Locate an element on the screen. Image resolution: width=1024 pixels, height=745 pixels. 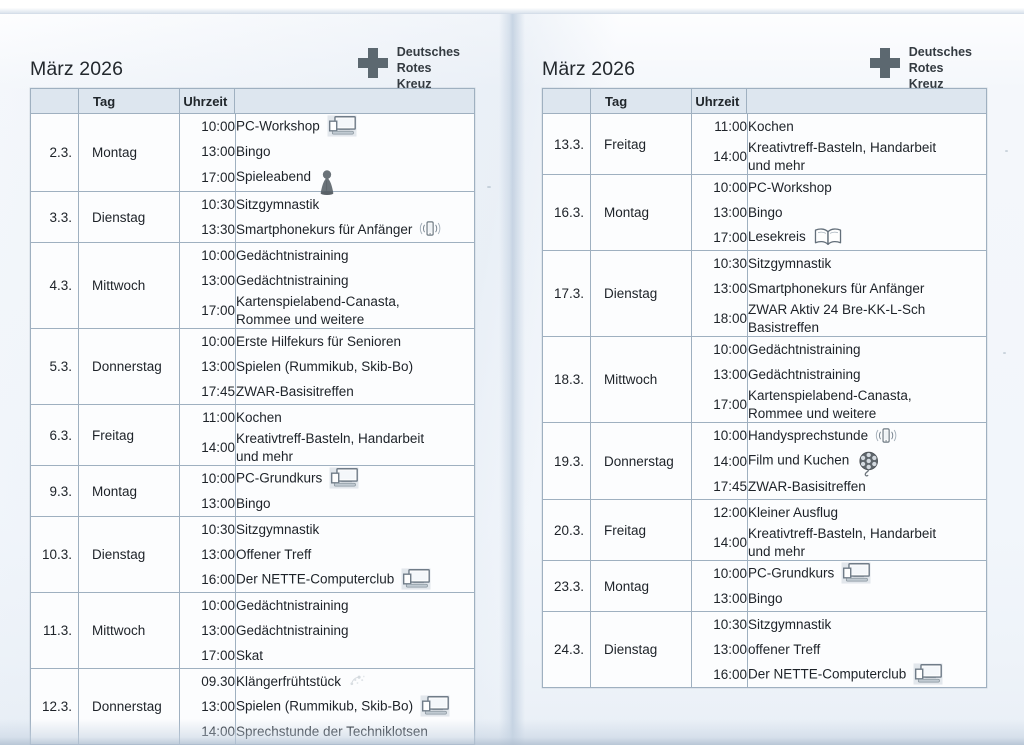
entry-activity: Smartphonekurs für Anfänger is located at coordinates (867, 288).